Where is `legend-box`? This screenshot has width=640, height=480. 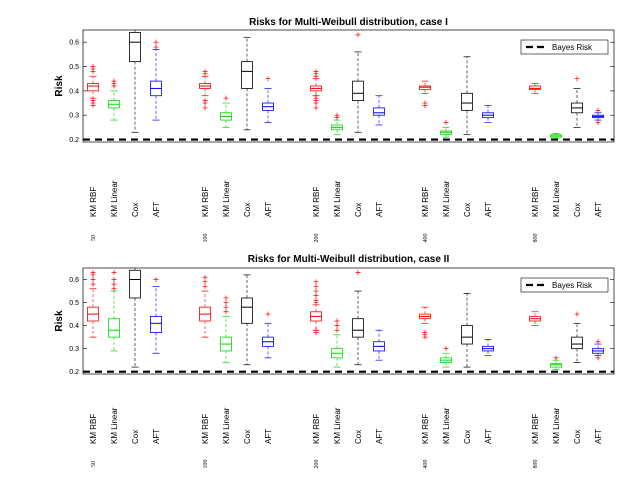 legend-box is located at coordinates (564, 47).